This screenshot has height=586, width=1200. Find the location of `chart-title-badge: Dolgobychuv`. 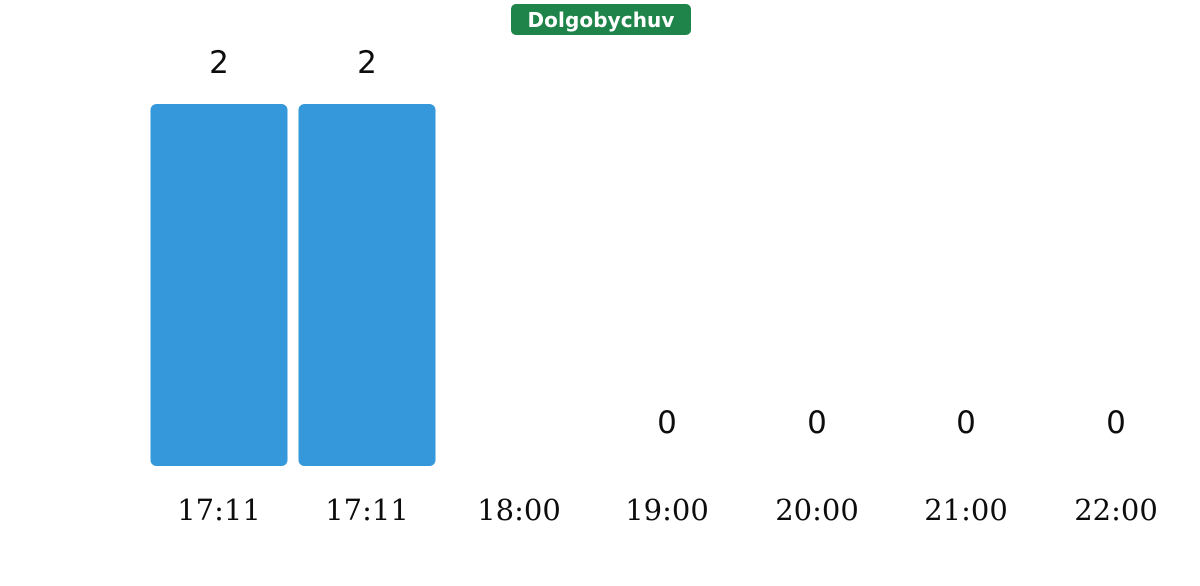

chart-title-badge: Dolgobychuv is located at coordinates (601, 19).